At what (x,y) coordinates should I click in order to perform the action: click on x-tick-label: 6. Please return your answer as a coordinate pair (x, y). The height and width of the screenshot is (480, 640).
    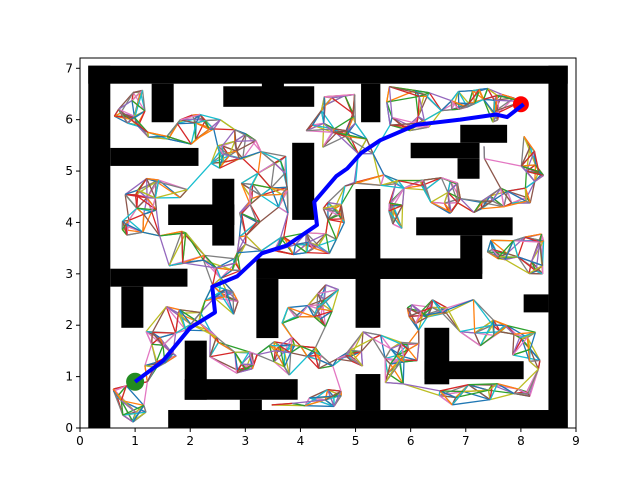
    Looking at the image, I should click on (411, 441).